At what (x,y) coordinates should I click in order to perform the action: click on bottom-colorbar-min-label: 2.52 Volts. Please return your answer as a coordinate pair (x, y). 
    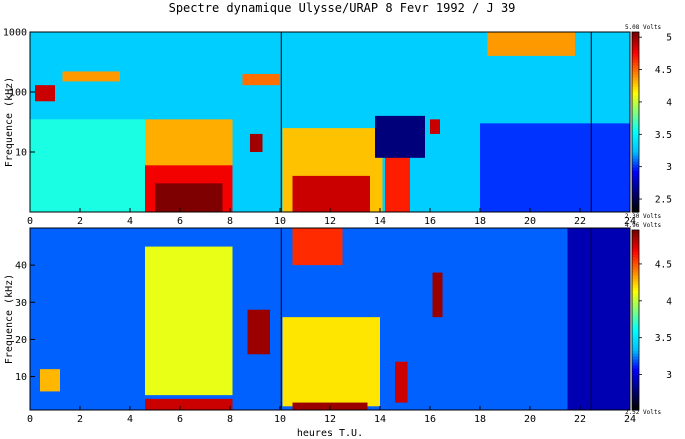
    Looking at the image, I should click on (643, 412).